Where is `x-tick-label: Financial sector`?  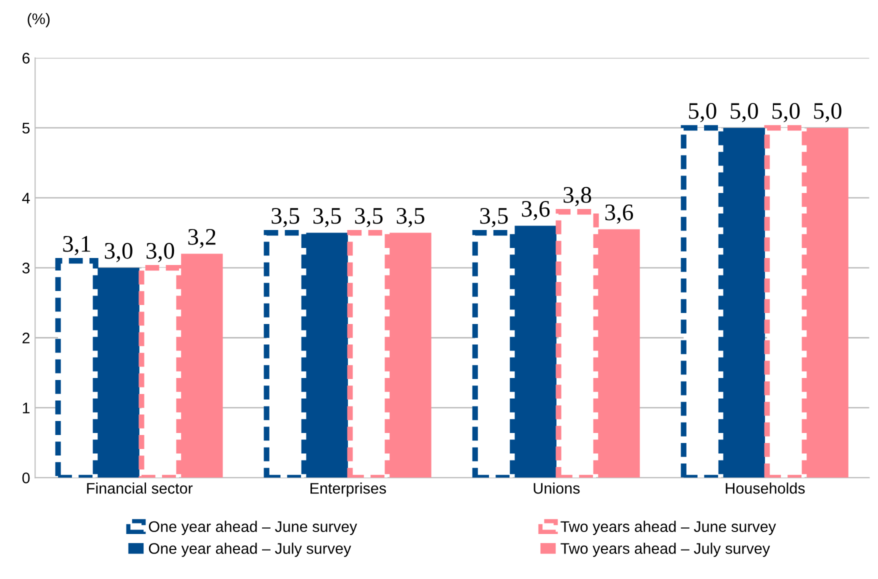
x-tick-label: Financial sector is located at coordinates (140, 488).